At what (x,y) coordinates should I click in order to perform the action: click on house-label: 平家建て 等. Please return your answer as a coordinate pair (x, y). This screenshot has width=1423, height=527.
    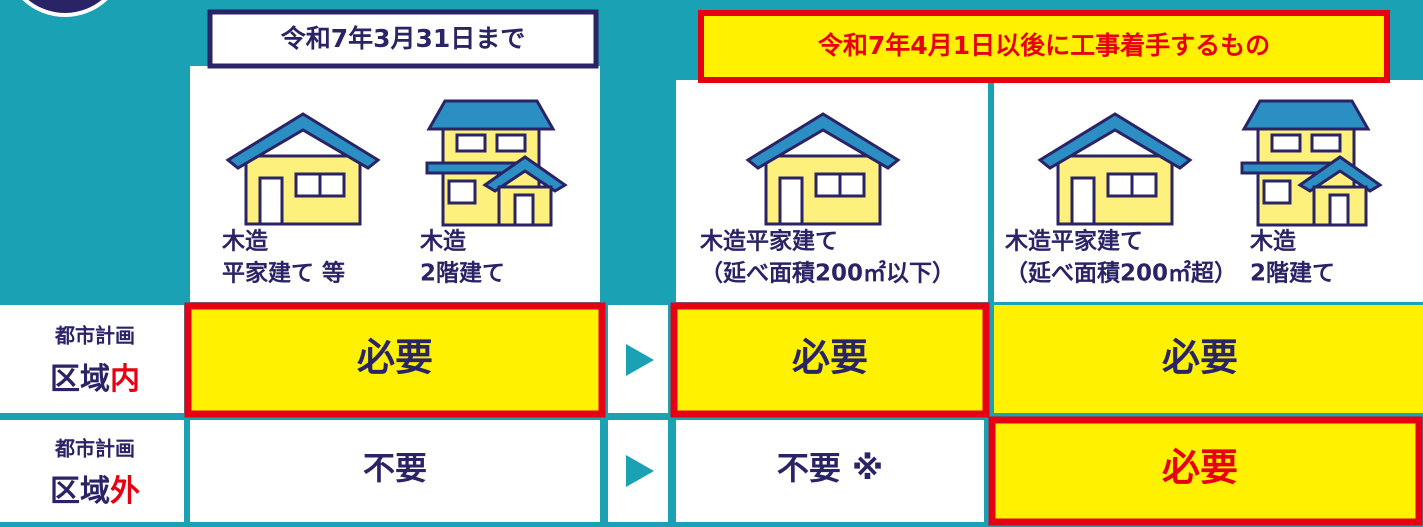
    Looking at the image, I should click on (283, 273).